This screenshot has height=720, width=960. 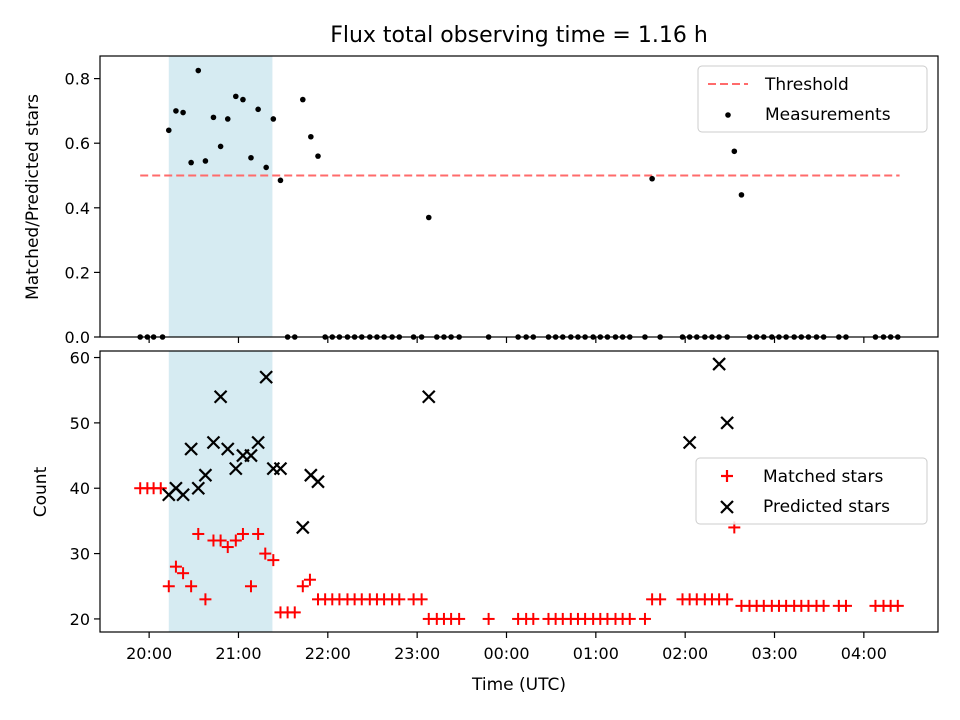 What do you see at coordinates (774, 653) in the screenshot?
I see `x-tick-label: 03:00` at bounding box center [774, 653].